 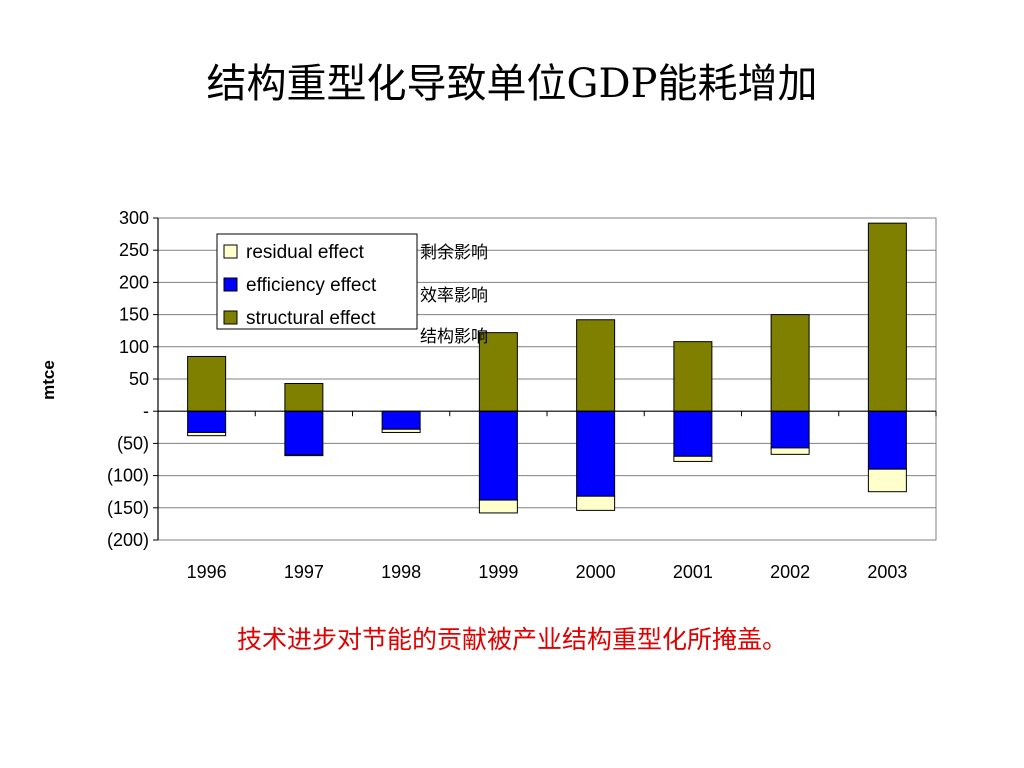 I want to click on annotation-structural: 结构影响, so click(x=454, y=337).